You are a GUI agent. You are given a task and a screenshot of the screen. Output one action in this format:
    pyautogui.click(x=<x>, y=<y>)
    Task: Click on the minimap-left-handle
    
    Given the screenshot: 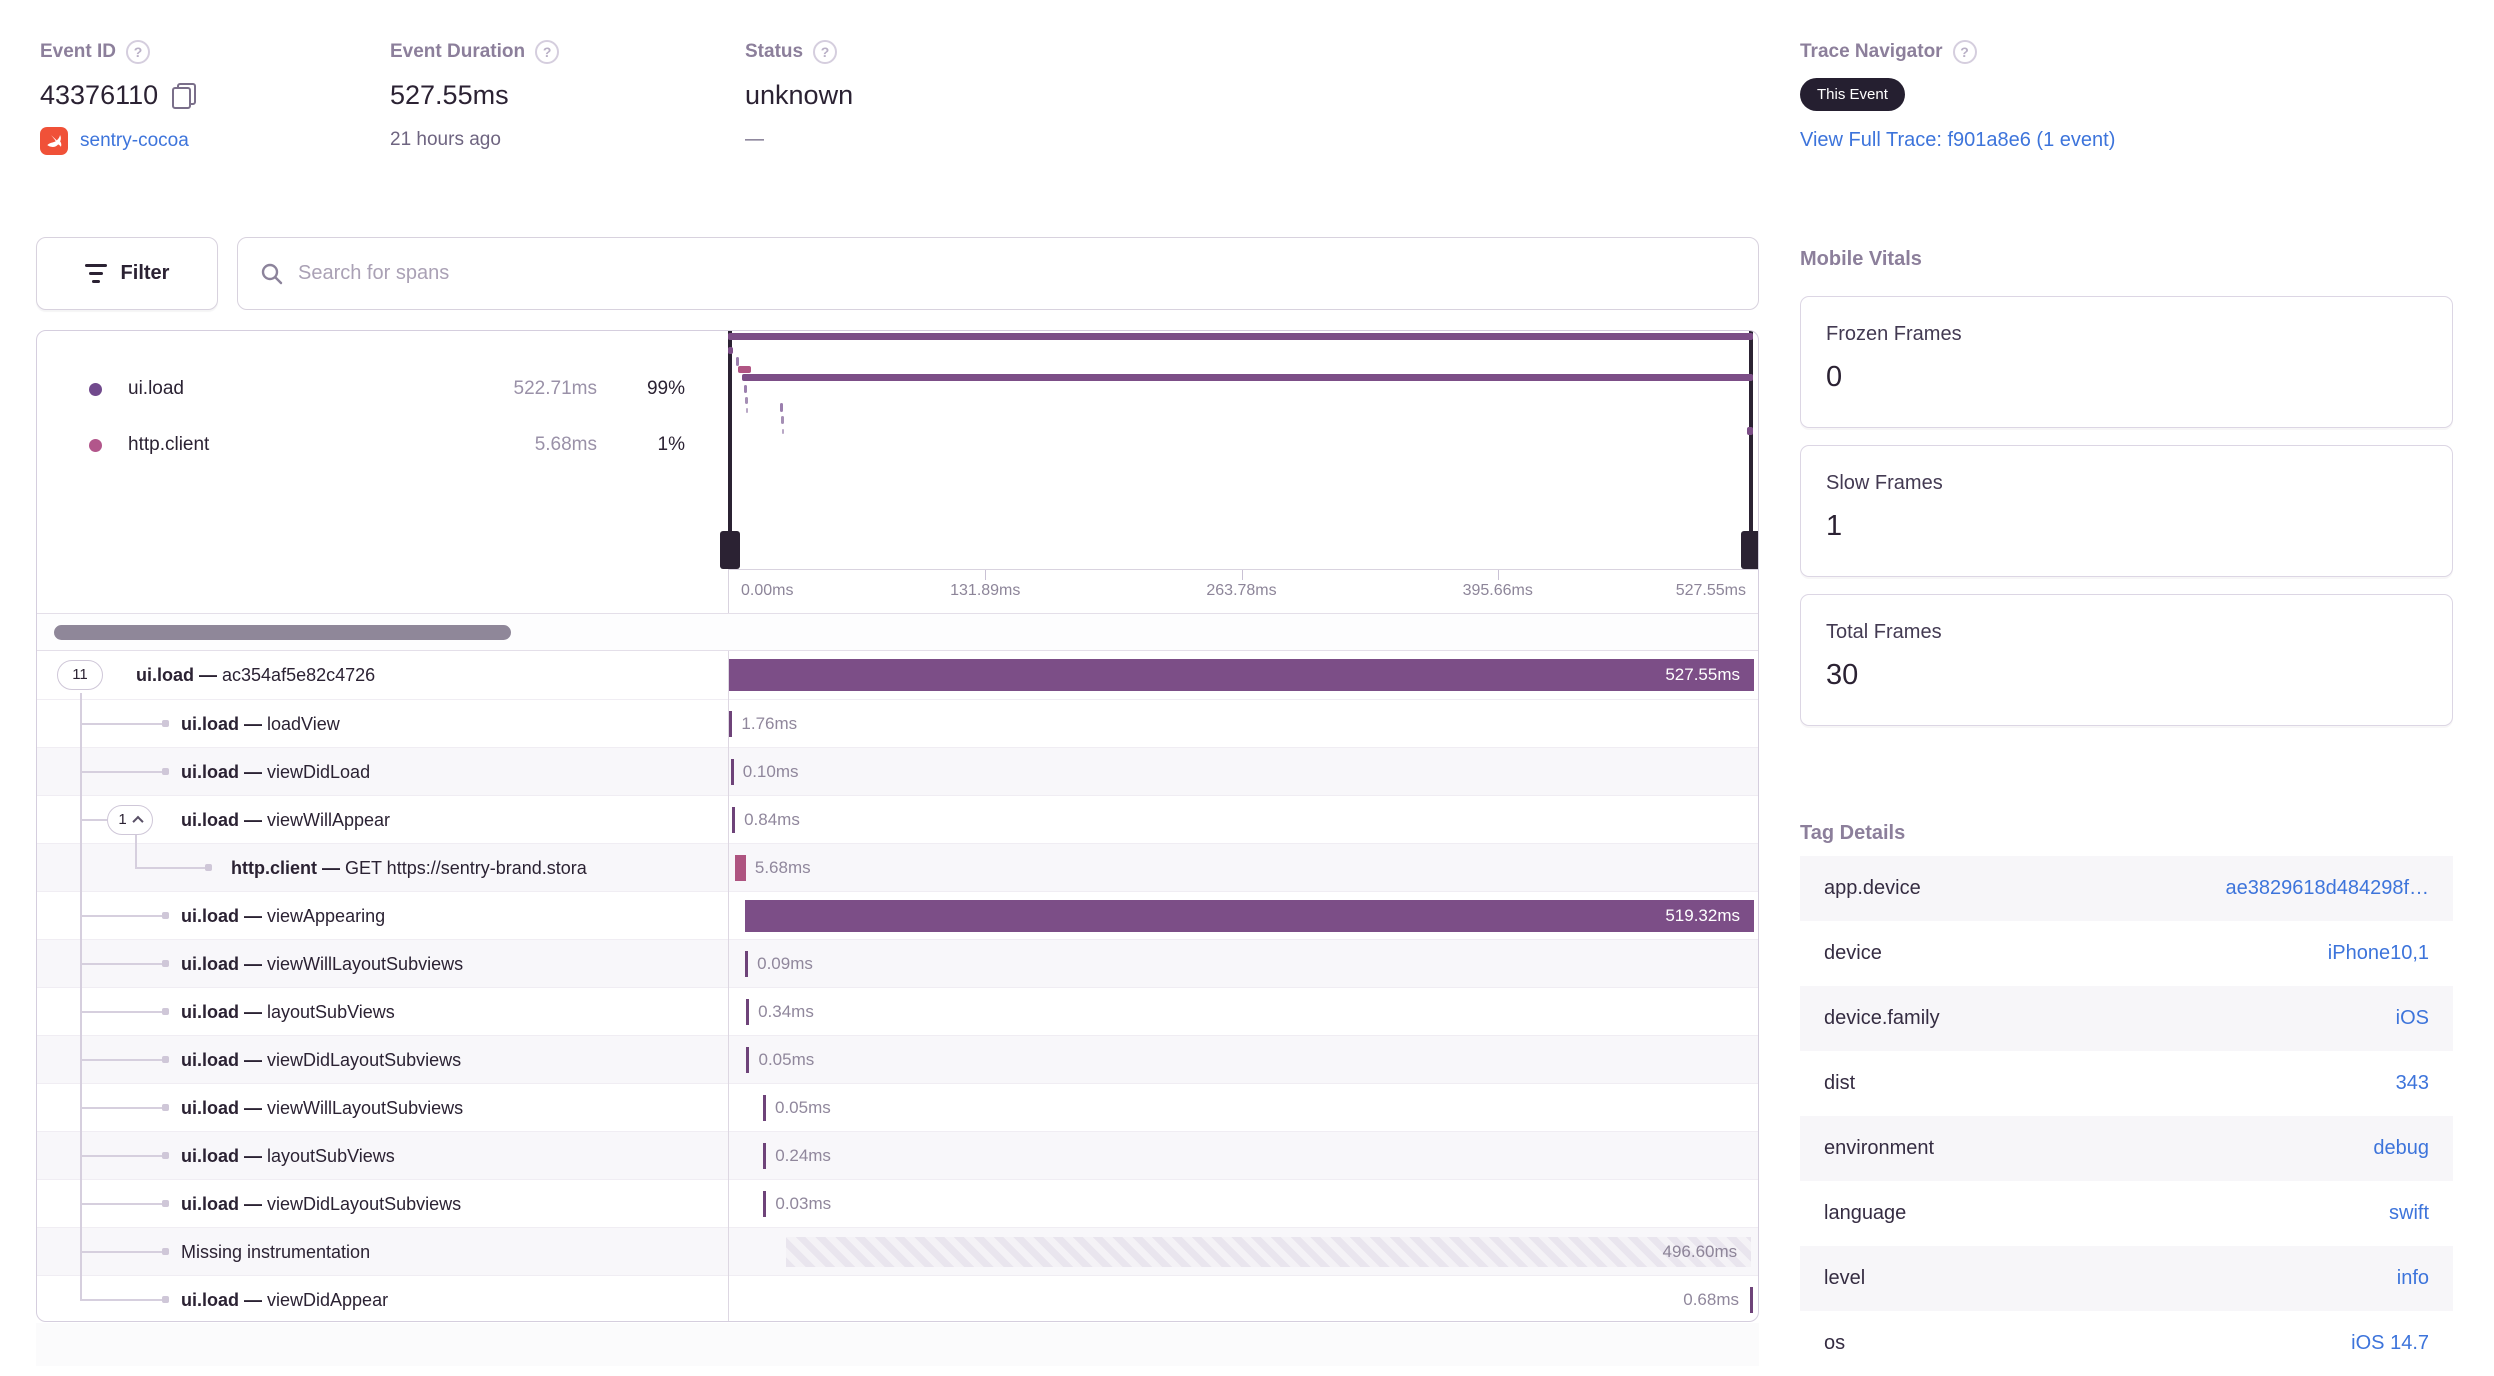 What is the action you would take?
    pyautogui.click(x=730, y=432)
    